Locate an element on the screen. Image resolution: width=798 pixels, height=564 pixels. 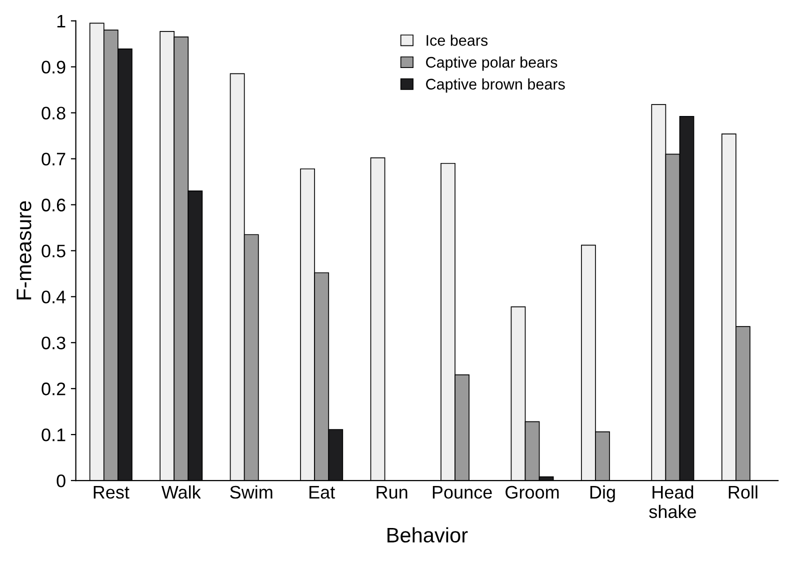
y-tick-label: 0.6 is located at coordinates (54, 205).